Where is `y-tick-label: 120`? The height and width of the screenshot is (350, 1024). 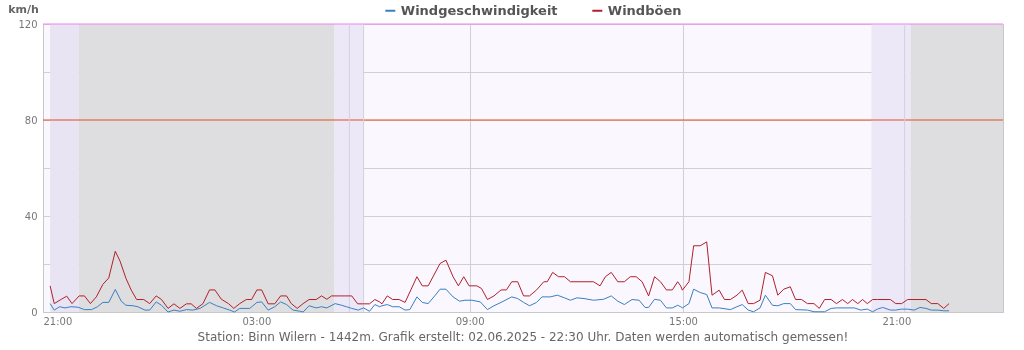
y-tick-label: 120 is located at coordinates (28, 24).